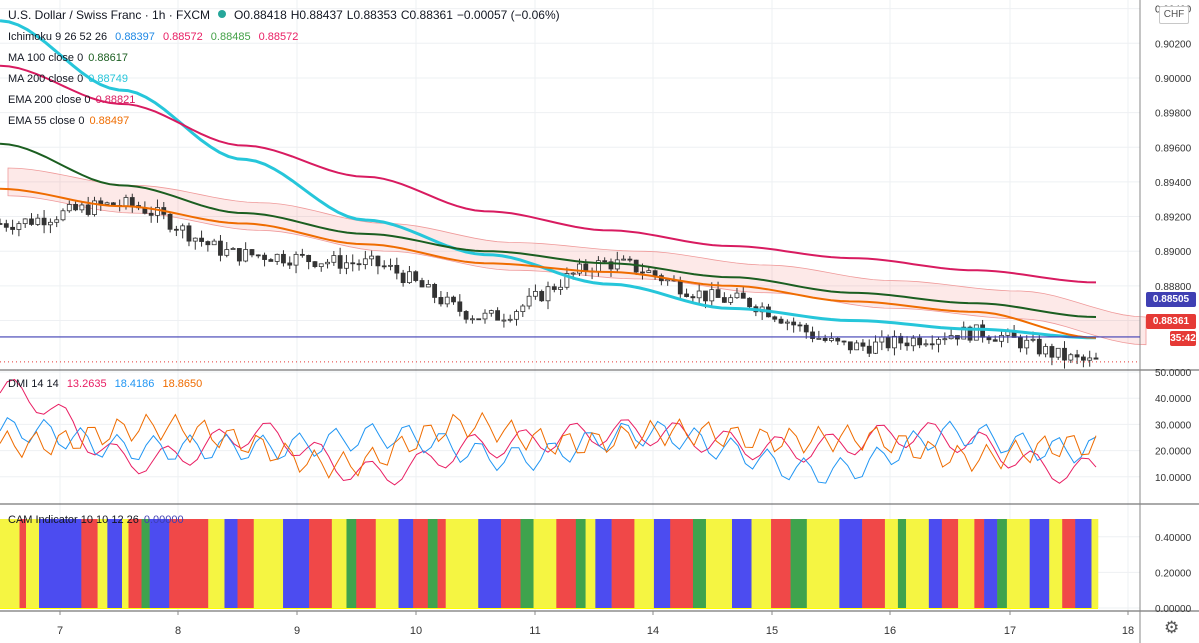 The image size is (1199, 643). Describe the element at coordinates (1173, 425) in the screenshot. I see `dmi-tick-label: 30.0000` at that location.